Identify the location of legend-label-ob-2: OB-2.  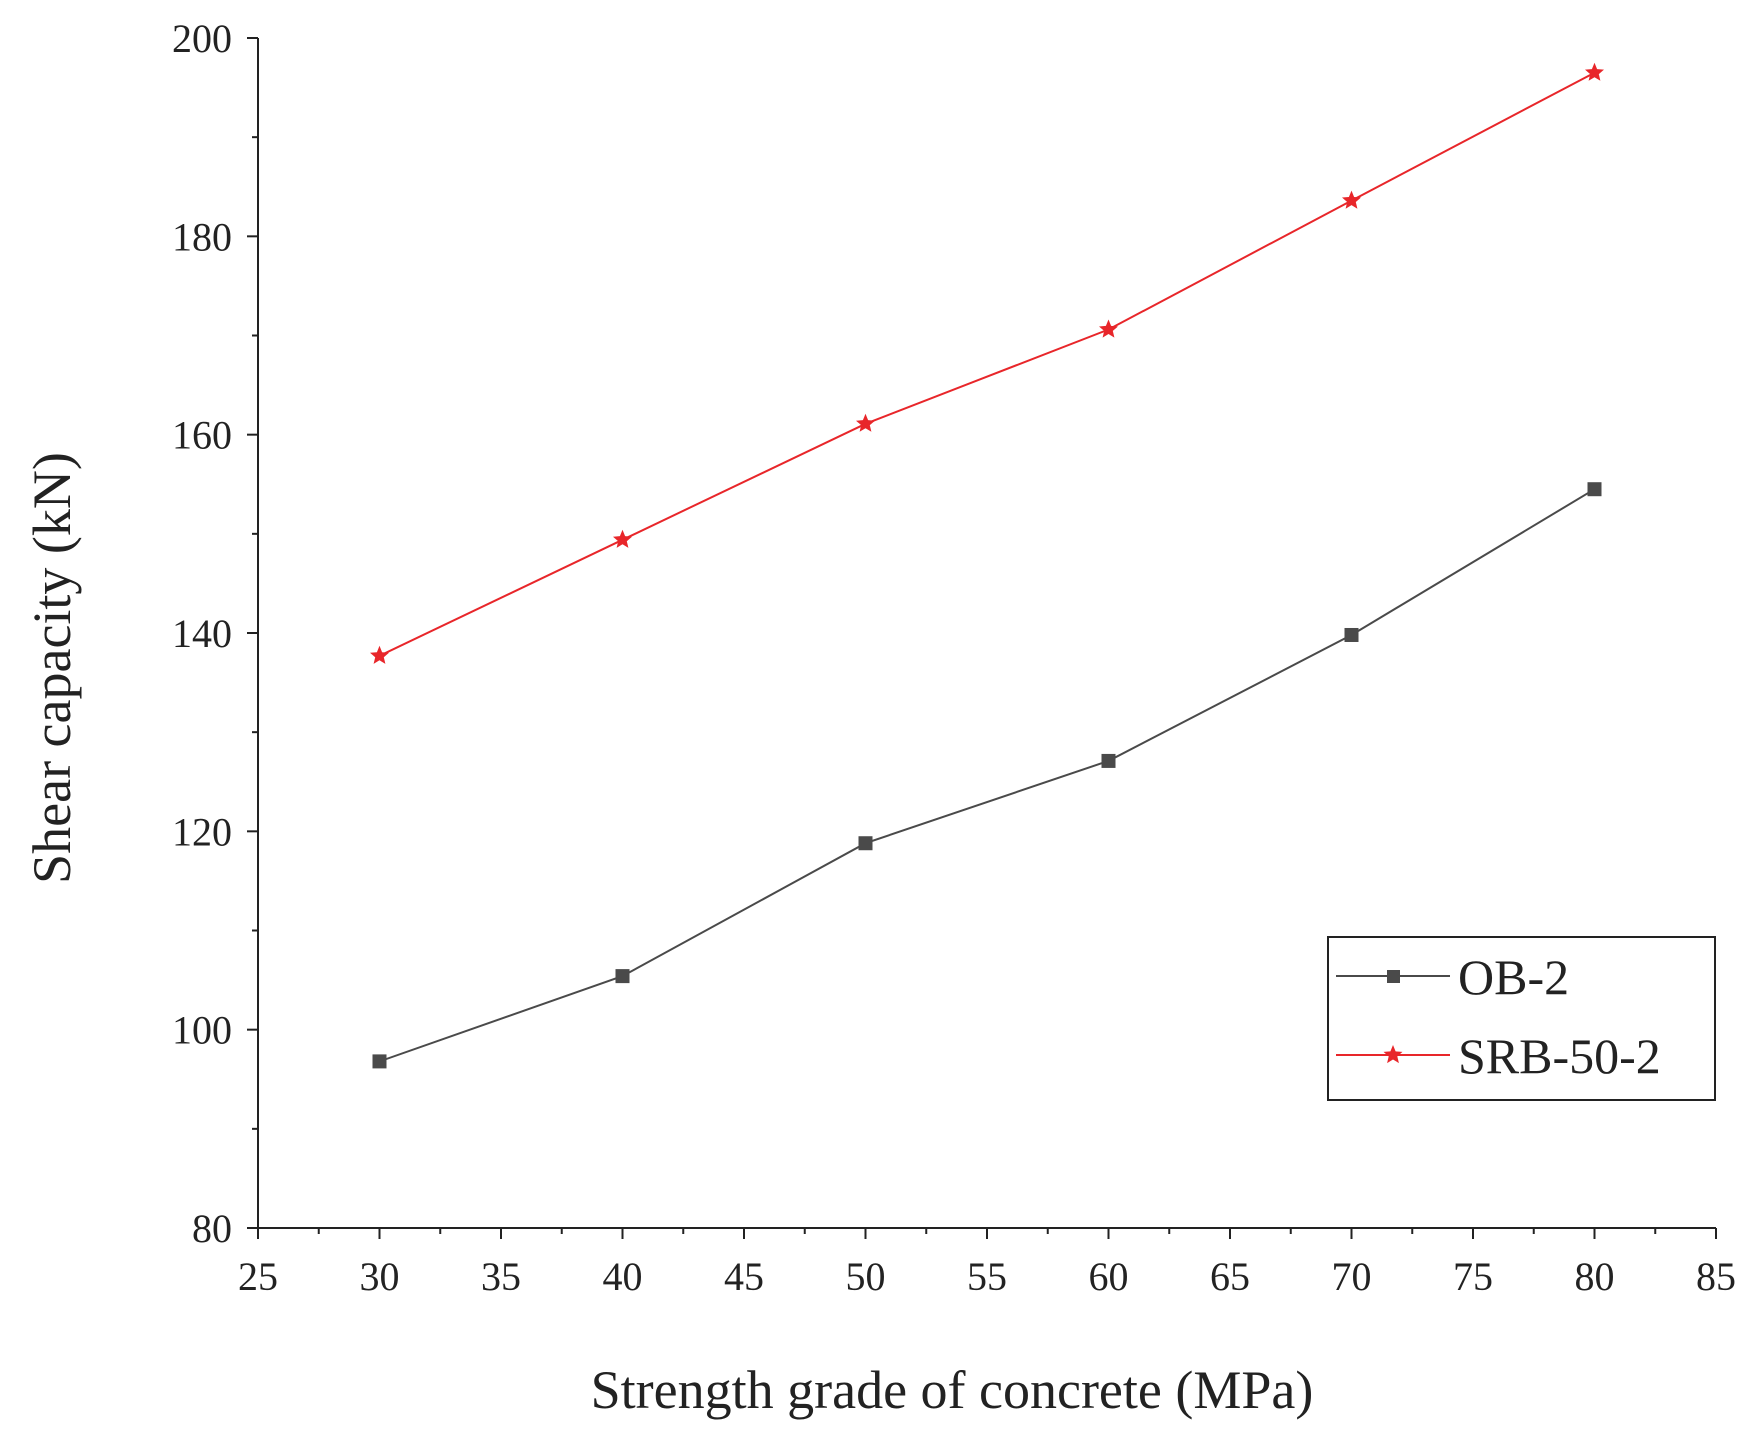
(1513, 977).